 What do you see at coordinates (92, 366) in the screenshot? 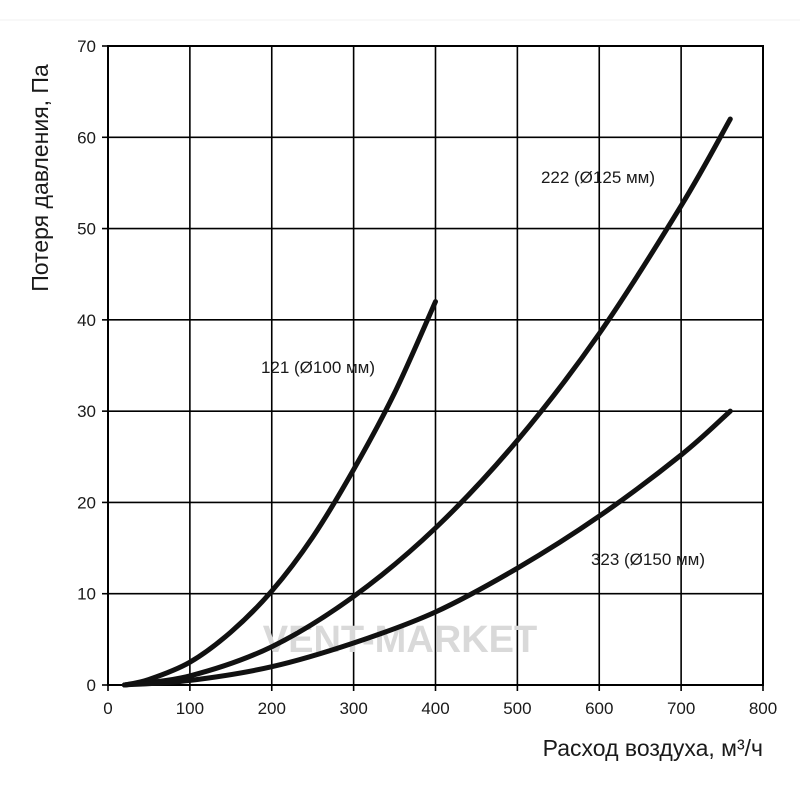
I see `y-axis-ticks: 0 10 20 30 40 50 60 70` at bounding box center [92, 366].